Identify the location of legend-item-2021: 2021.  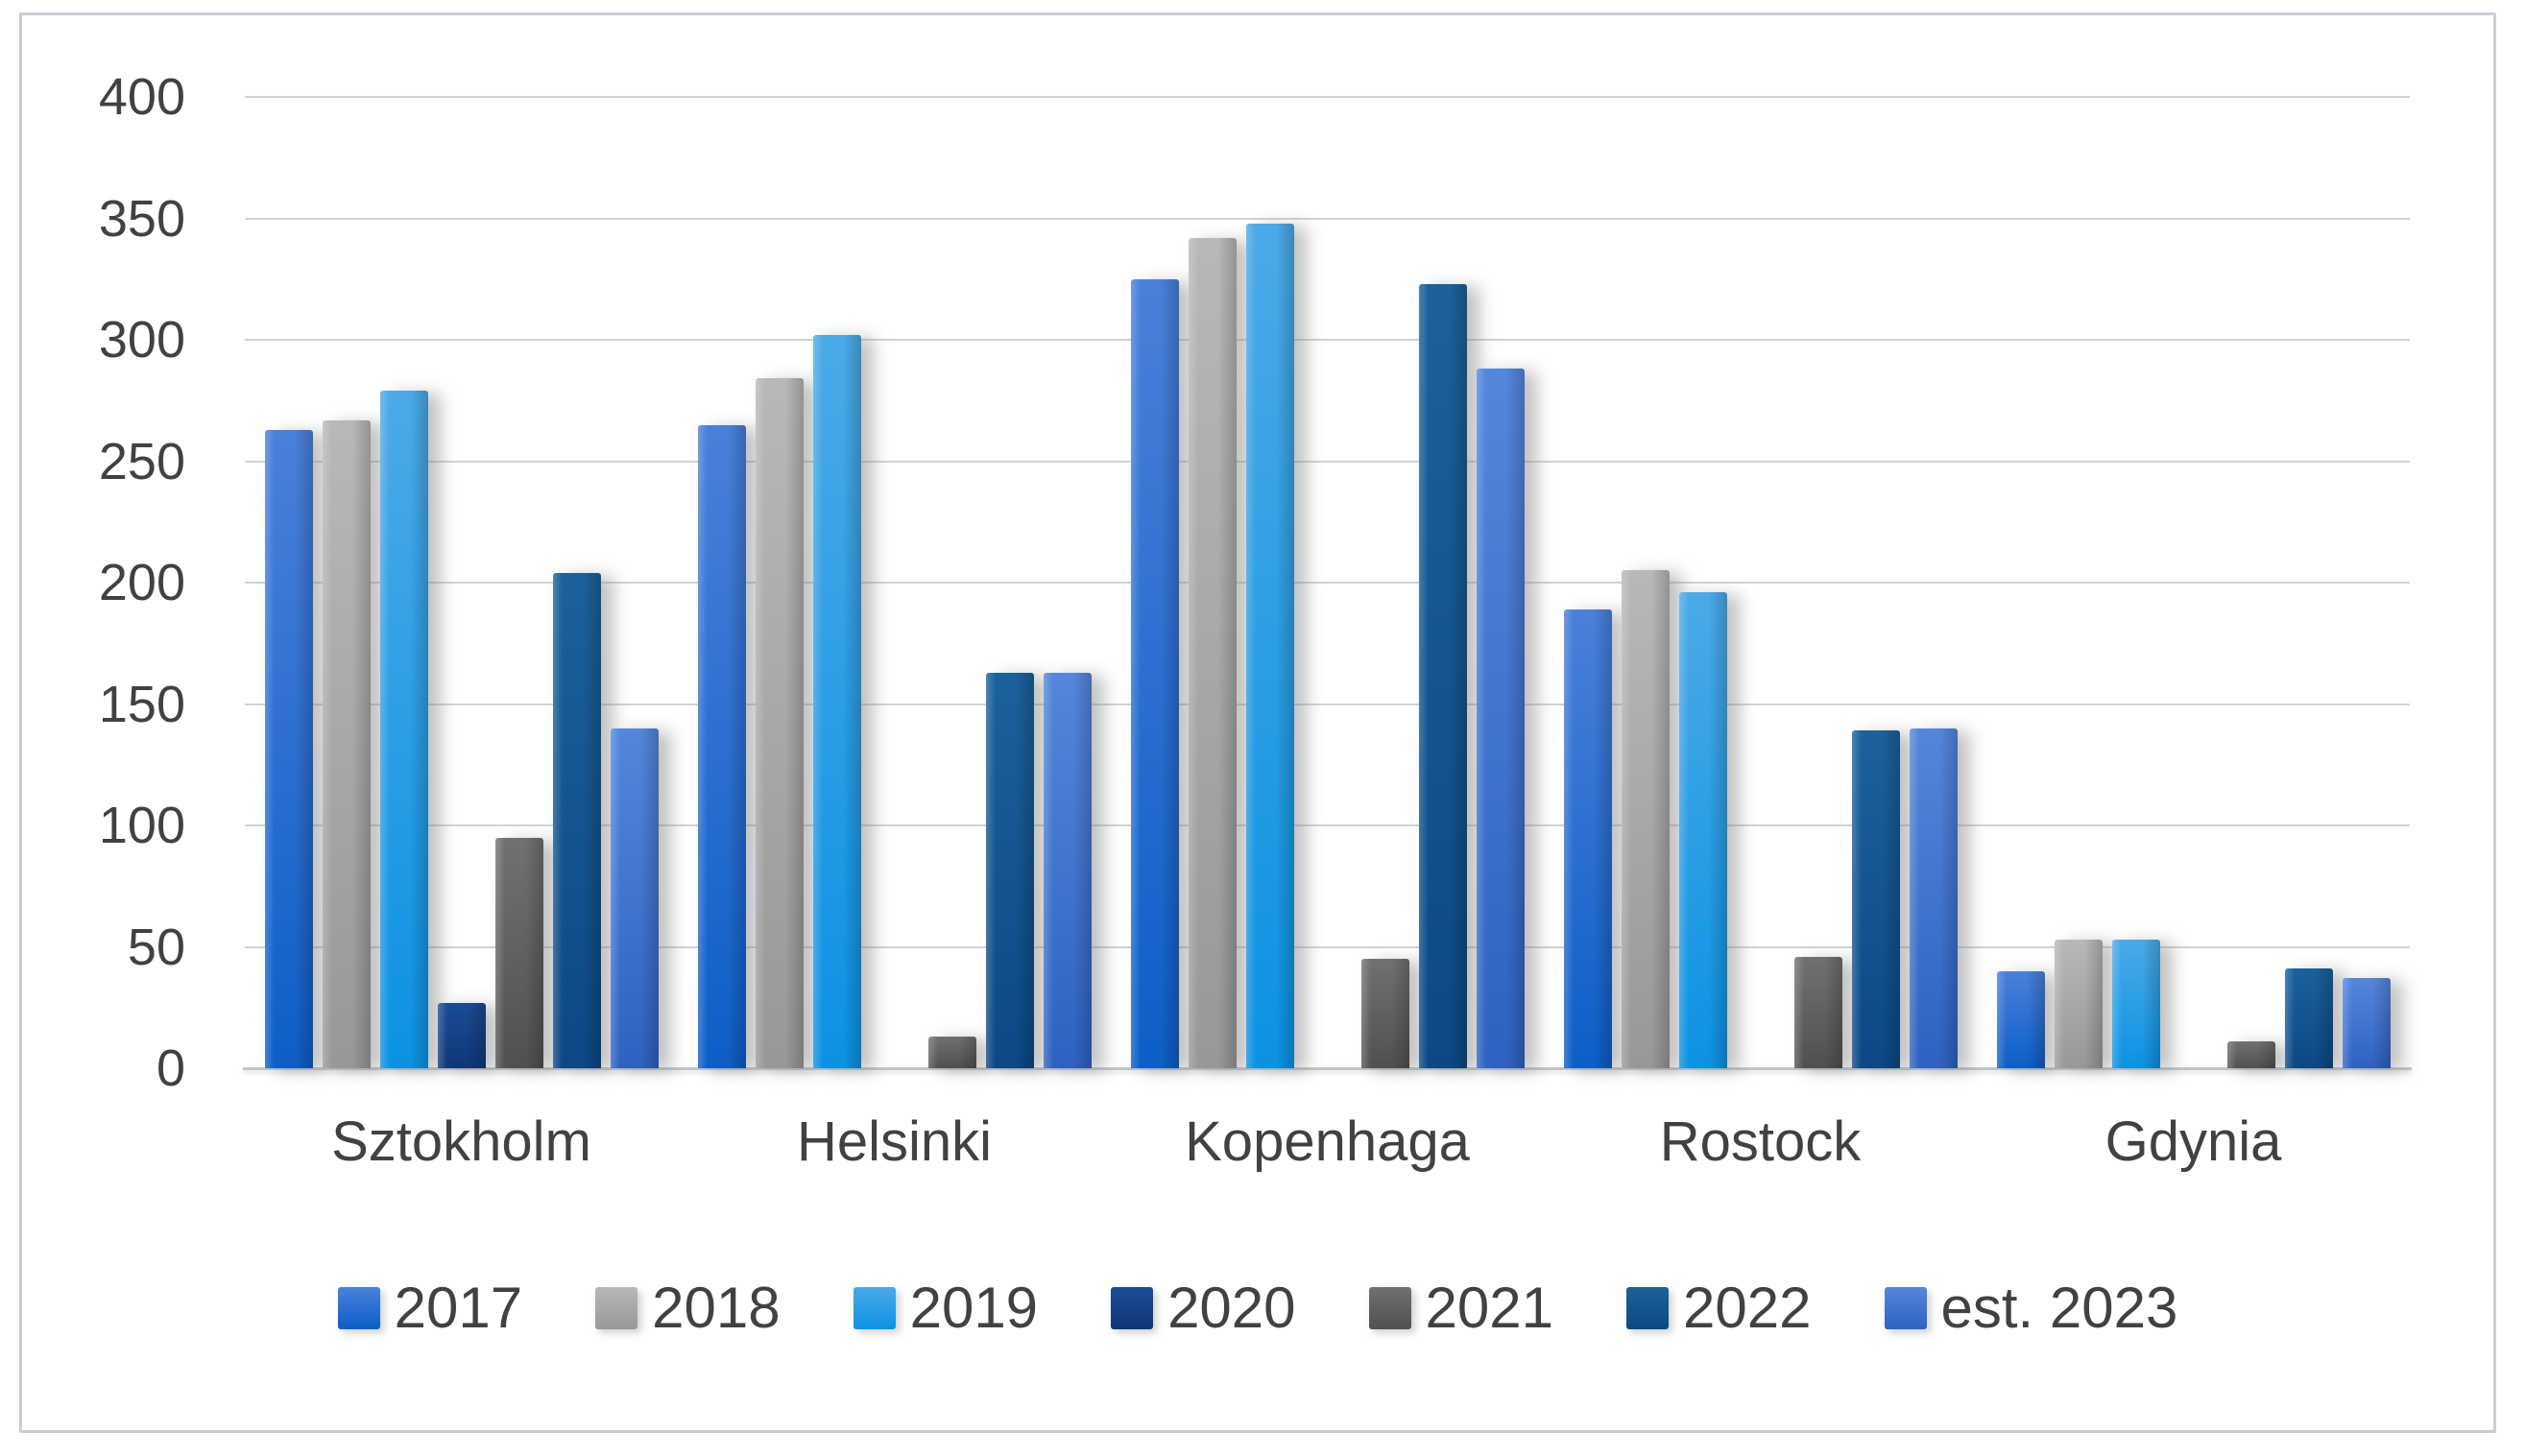
(1461, 1308).